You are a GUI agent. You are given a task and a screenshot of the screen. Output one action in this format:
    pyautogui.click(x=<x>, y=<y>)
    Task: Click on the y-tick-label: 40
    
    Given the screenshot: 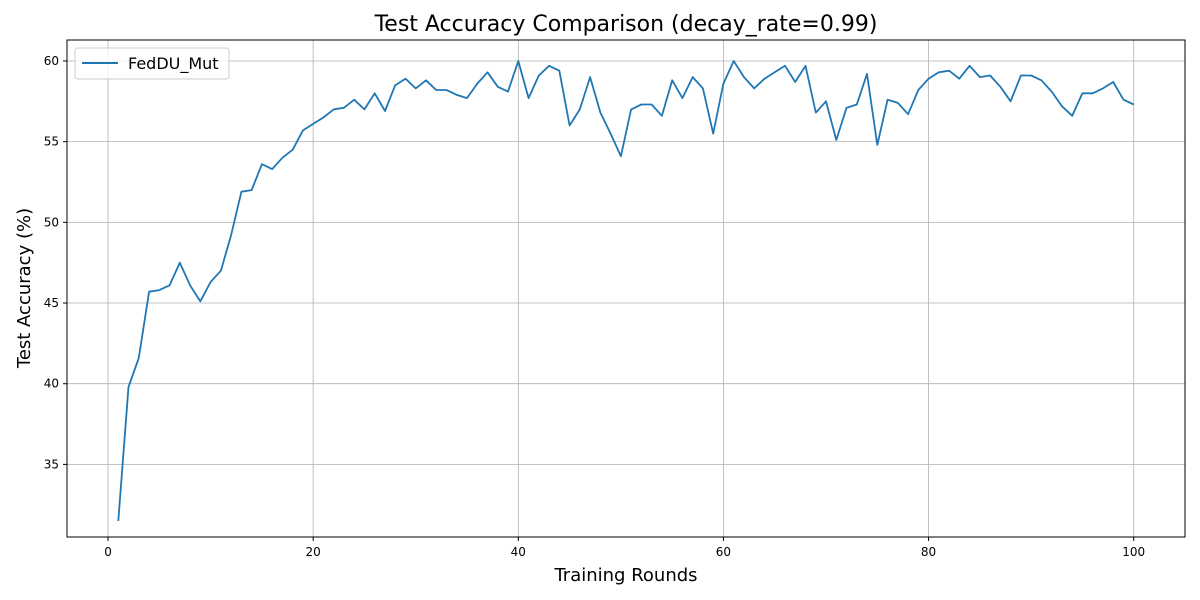 What is the action you would take?
    pyautogui.click(x=51, y=384)
    